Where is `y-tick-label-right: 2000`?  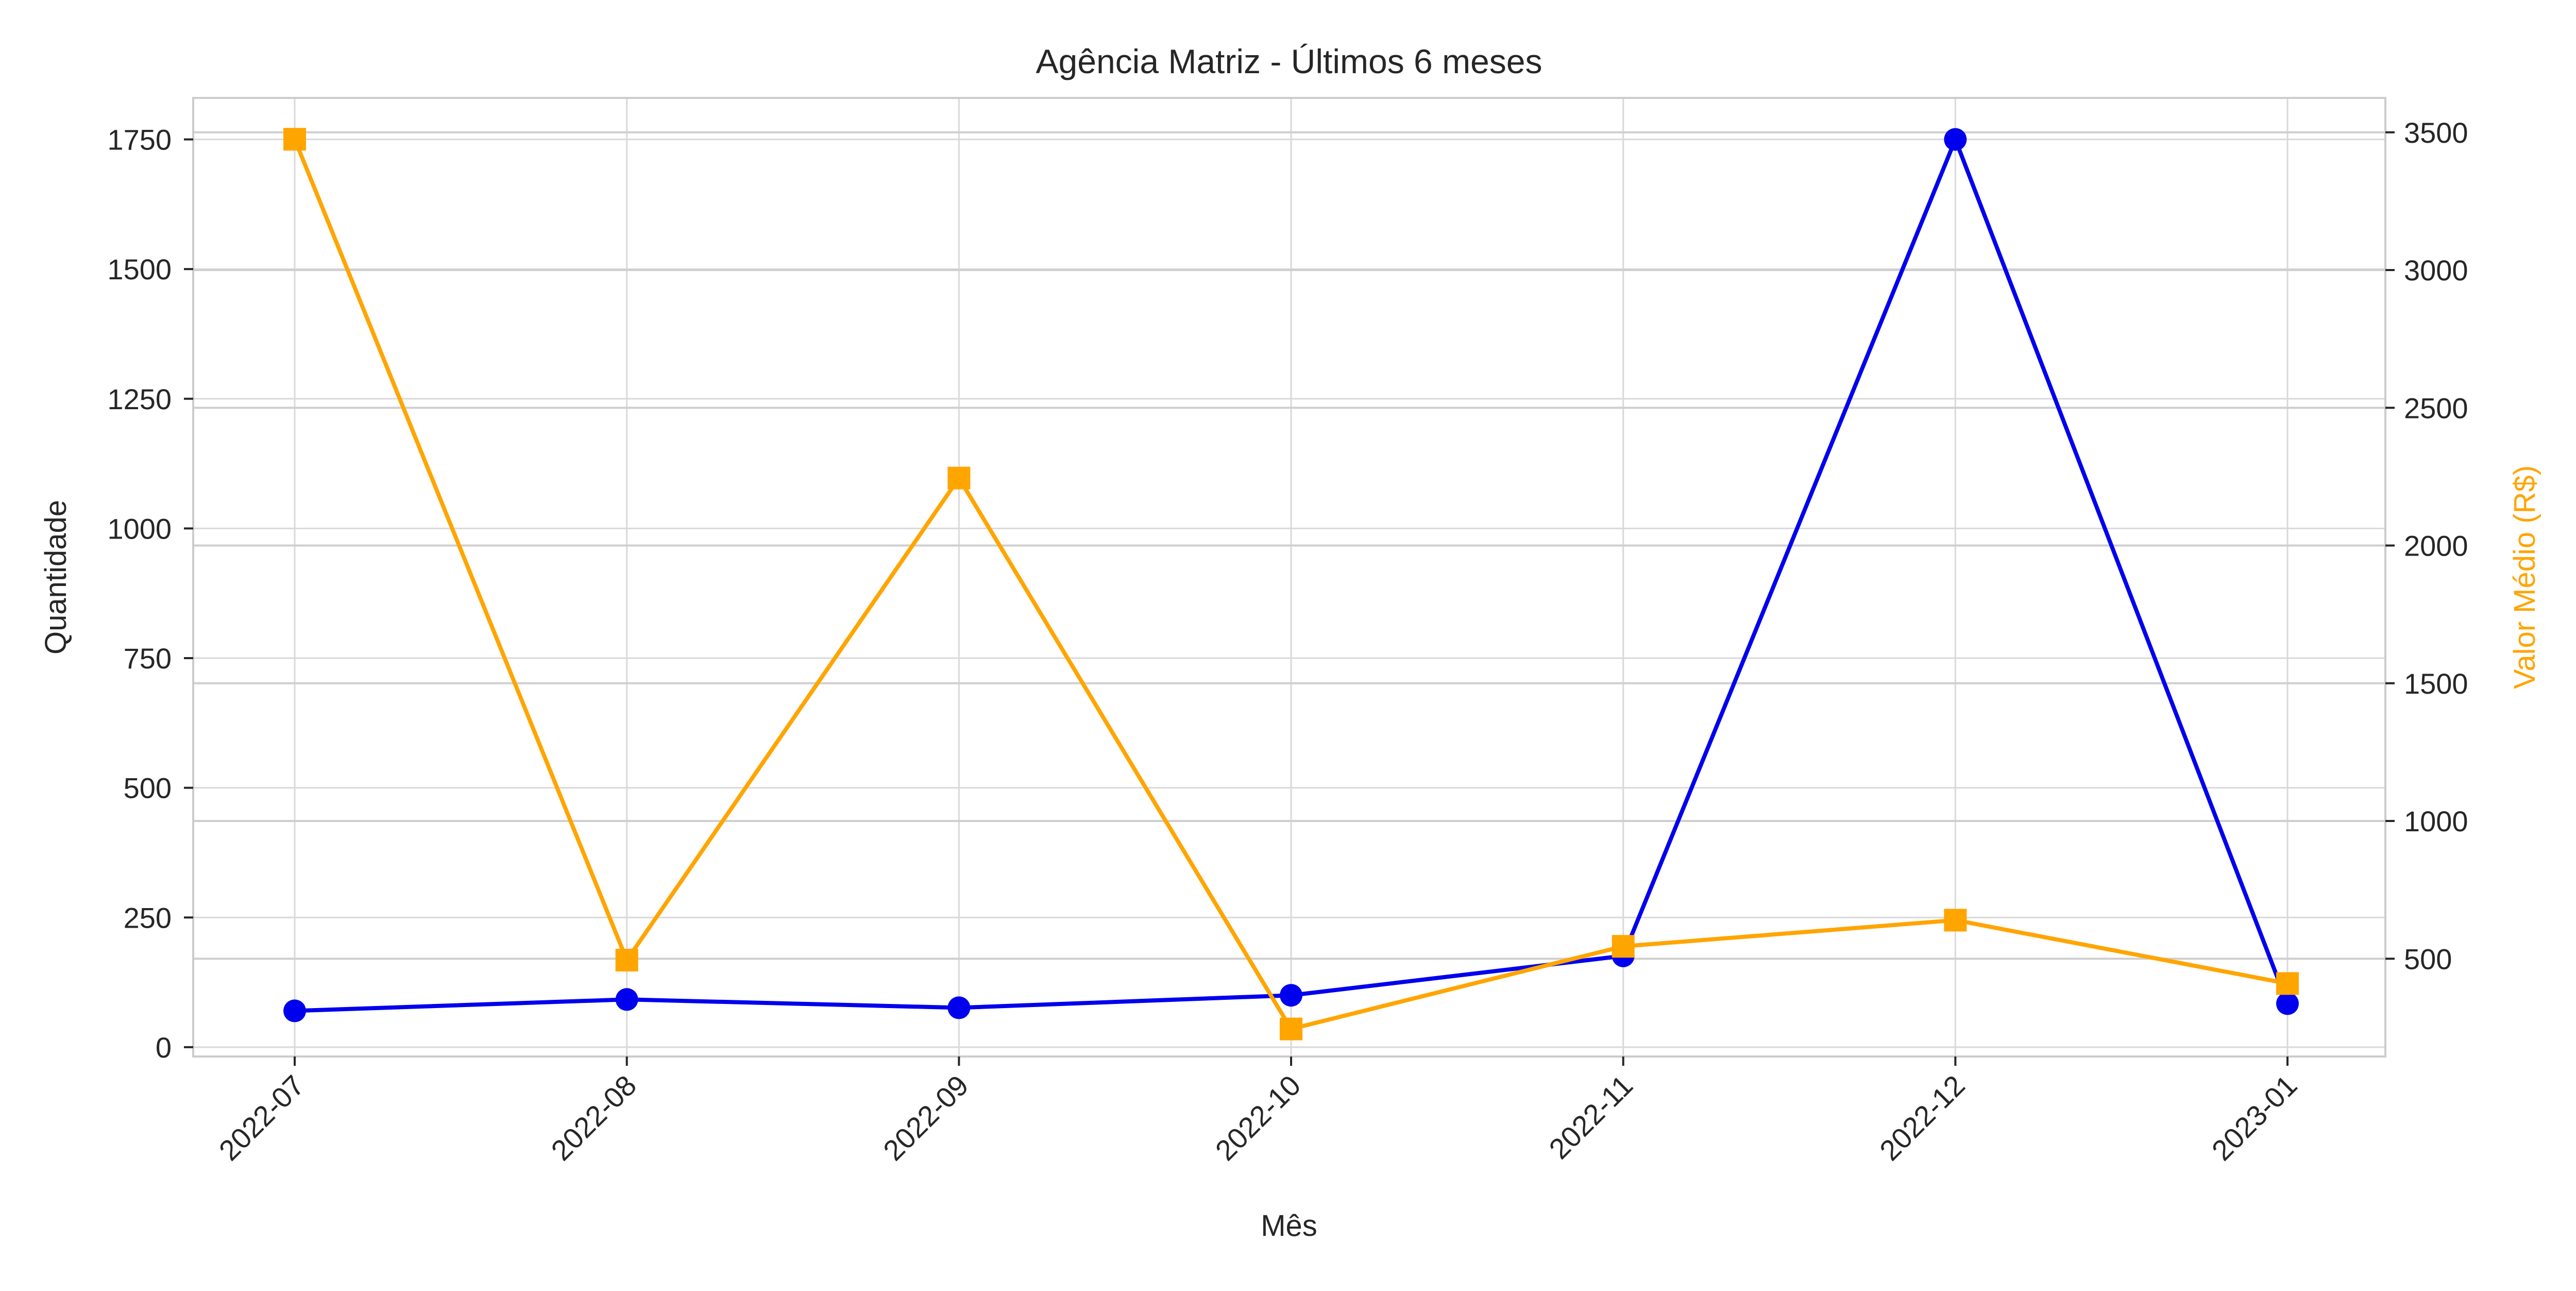 y-tick-label-right: 2000 is located at coordinates (2436, 546).